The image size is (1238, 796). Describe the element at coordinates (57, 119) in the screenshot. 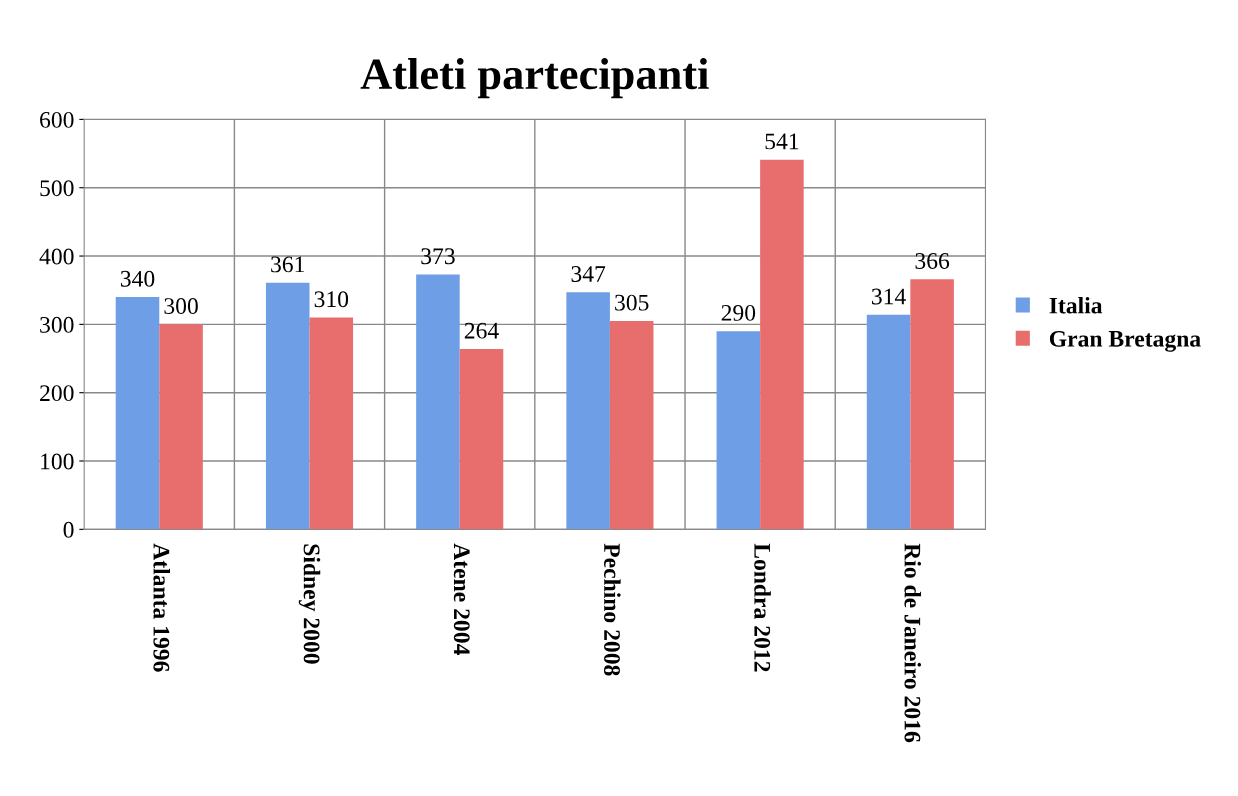

I see `y-tick-label: 600` at that location.